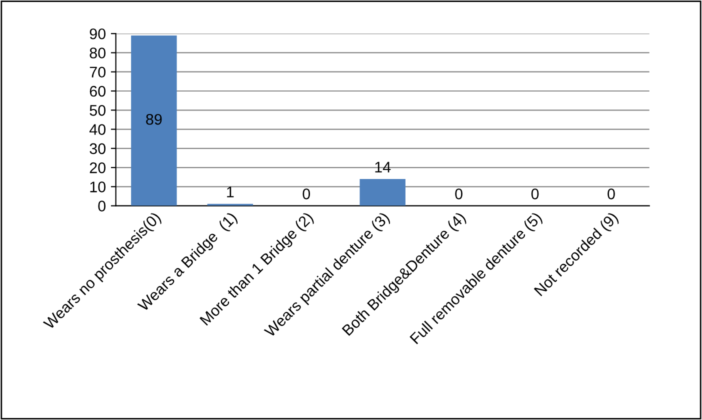  Describe the element at coordinates (98, 53) in the screenshot. I see `y-tick-label: 80` at that location.